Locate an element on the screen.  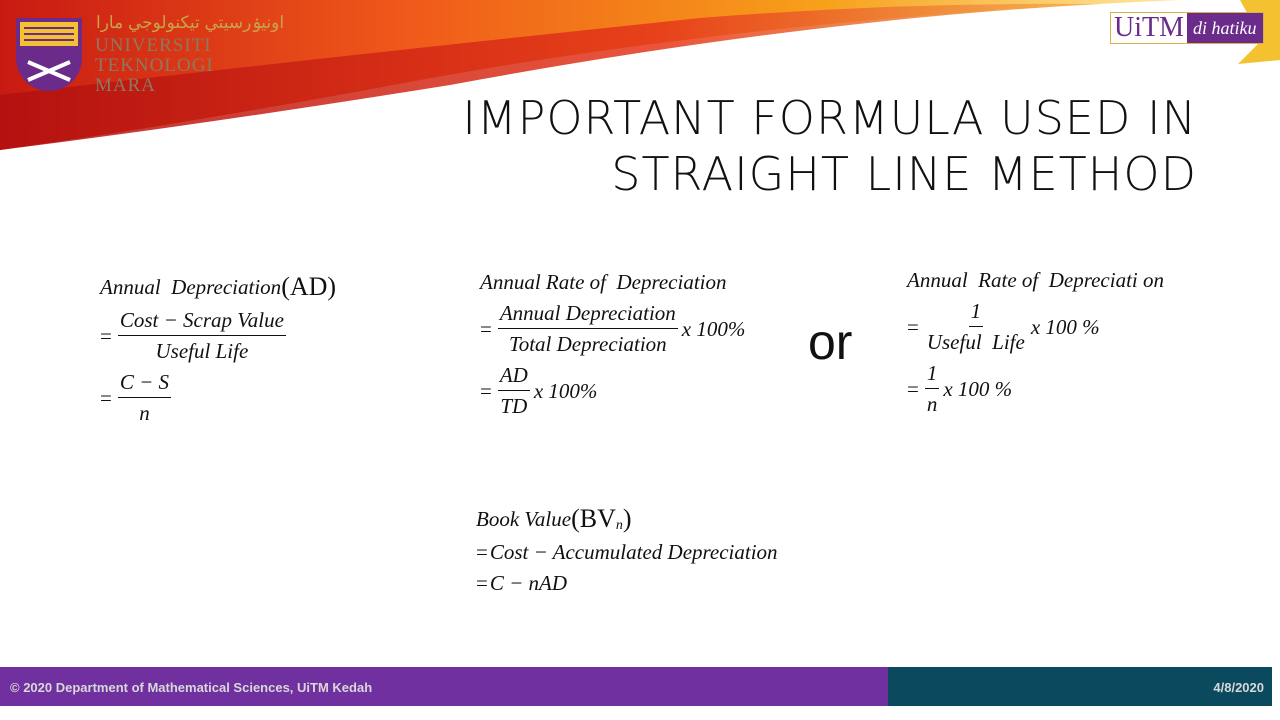
formula-heading: Annual Rate of Depreciati on is located at coordinates (1035, 280).